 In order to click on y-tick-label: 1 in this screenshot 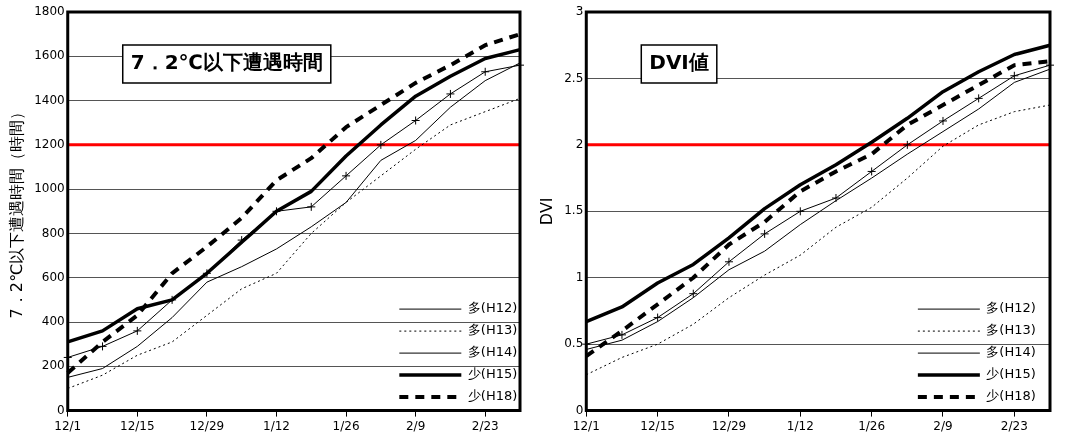, I will do `click(579, 276)`.